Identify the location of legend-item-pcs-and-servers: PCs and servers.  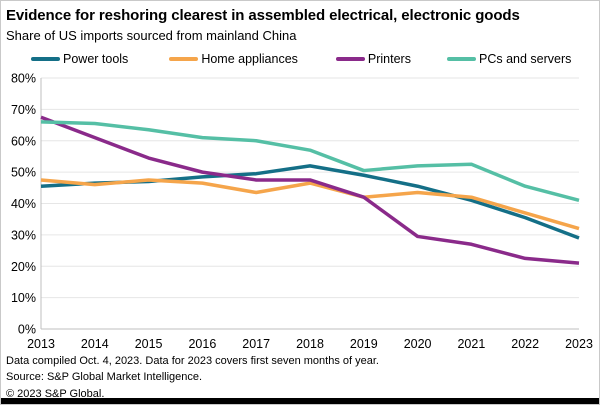
(509, 59).